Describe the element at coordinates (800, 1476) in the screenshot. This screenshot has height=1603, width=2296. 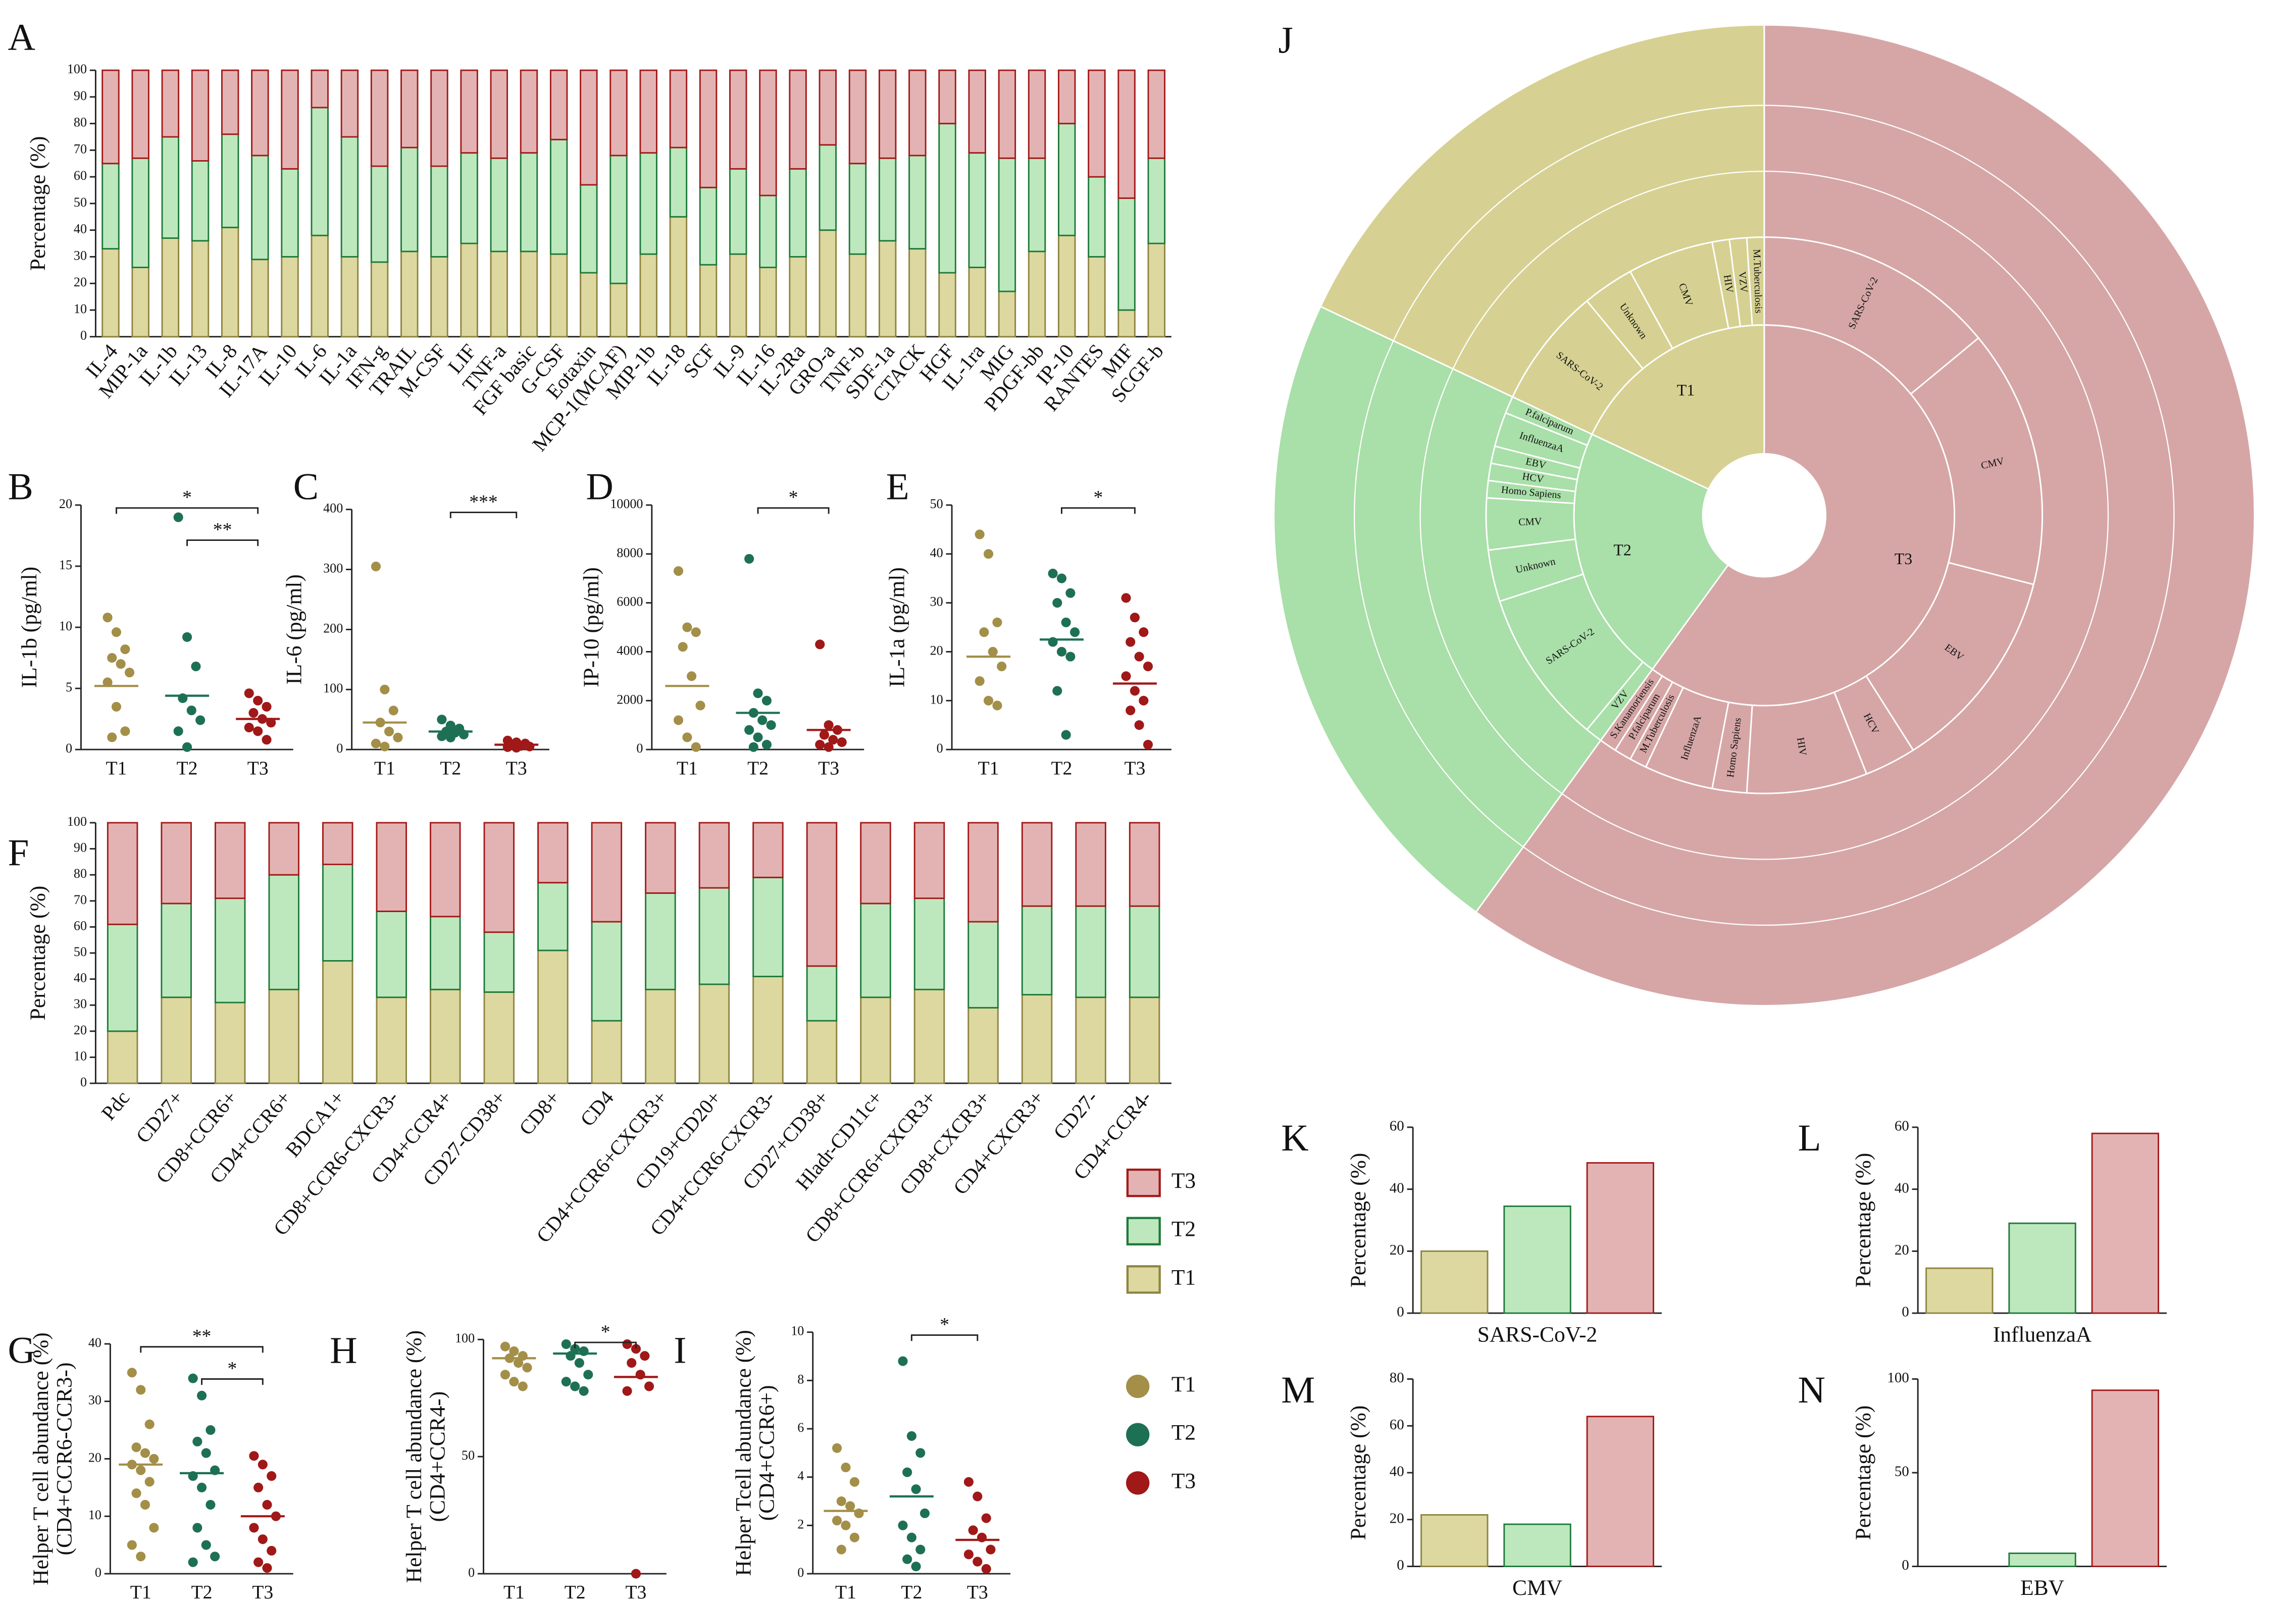
I see `y-tick-label: 4` at that location.